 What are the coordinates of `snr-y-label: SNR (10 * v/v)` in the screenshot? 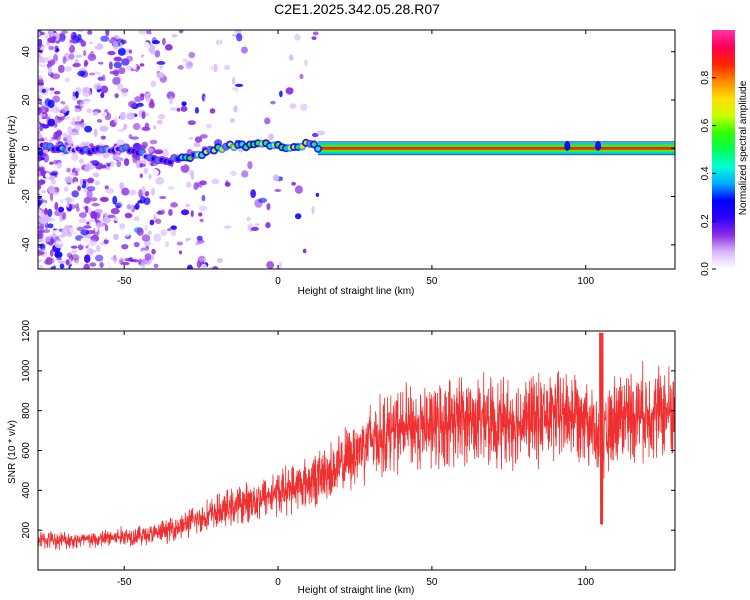 It's located at (12, 452).